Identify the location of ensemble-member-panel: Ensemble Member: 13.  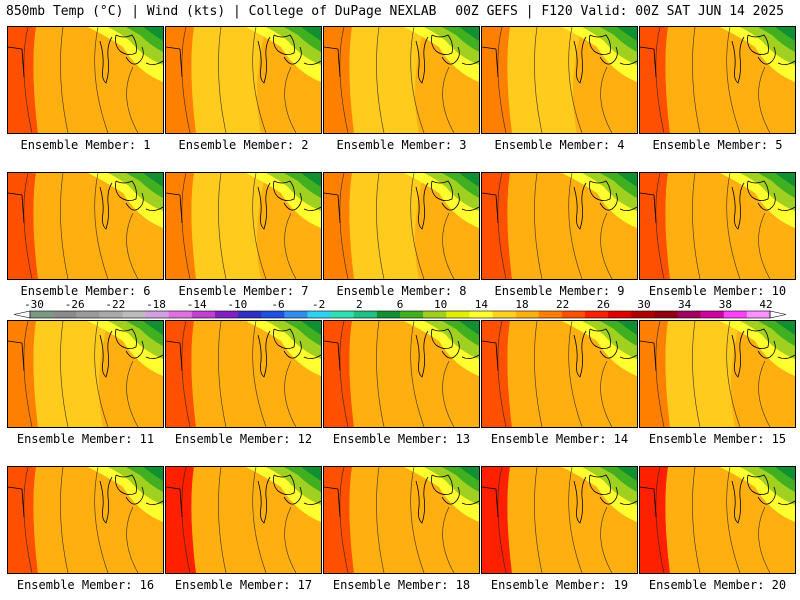
(401, 383).